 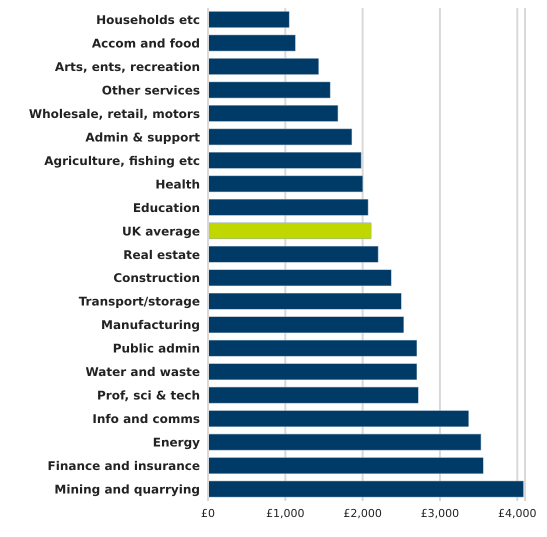 What do you see at coordinates (114, 113) in the screenshot?
I see `y-tick-label: Wholesale, retail, motors` at bounding box center [114, 113].